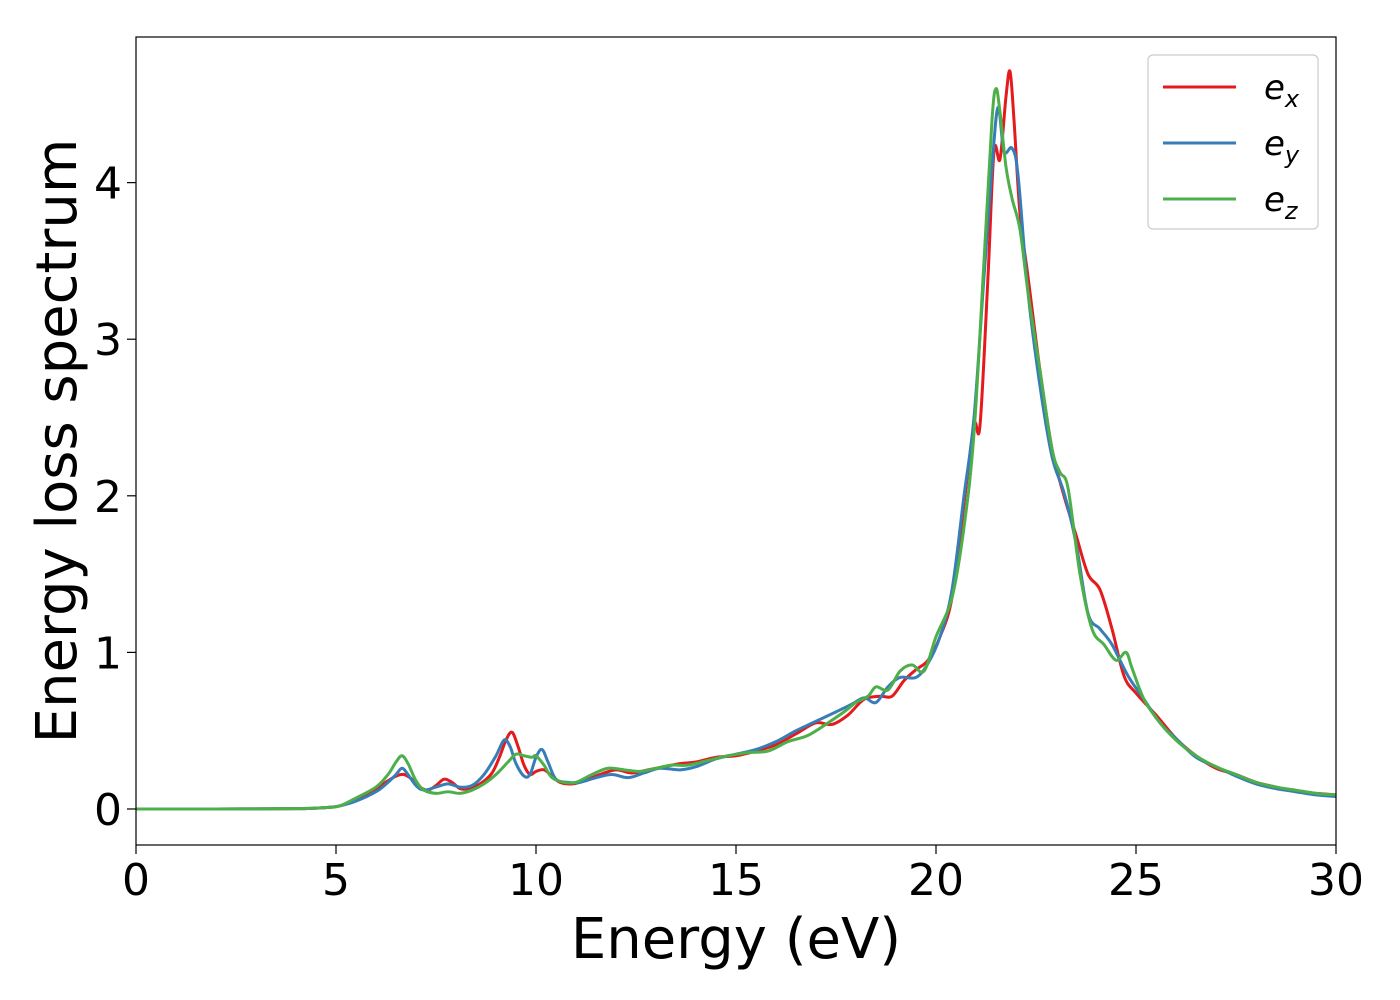  I want to click on x-axis: 0 5 10 15 20 25 30, so click(743, 875).